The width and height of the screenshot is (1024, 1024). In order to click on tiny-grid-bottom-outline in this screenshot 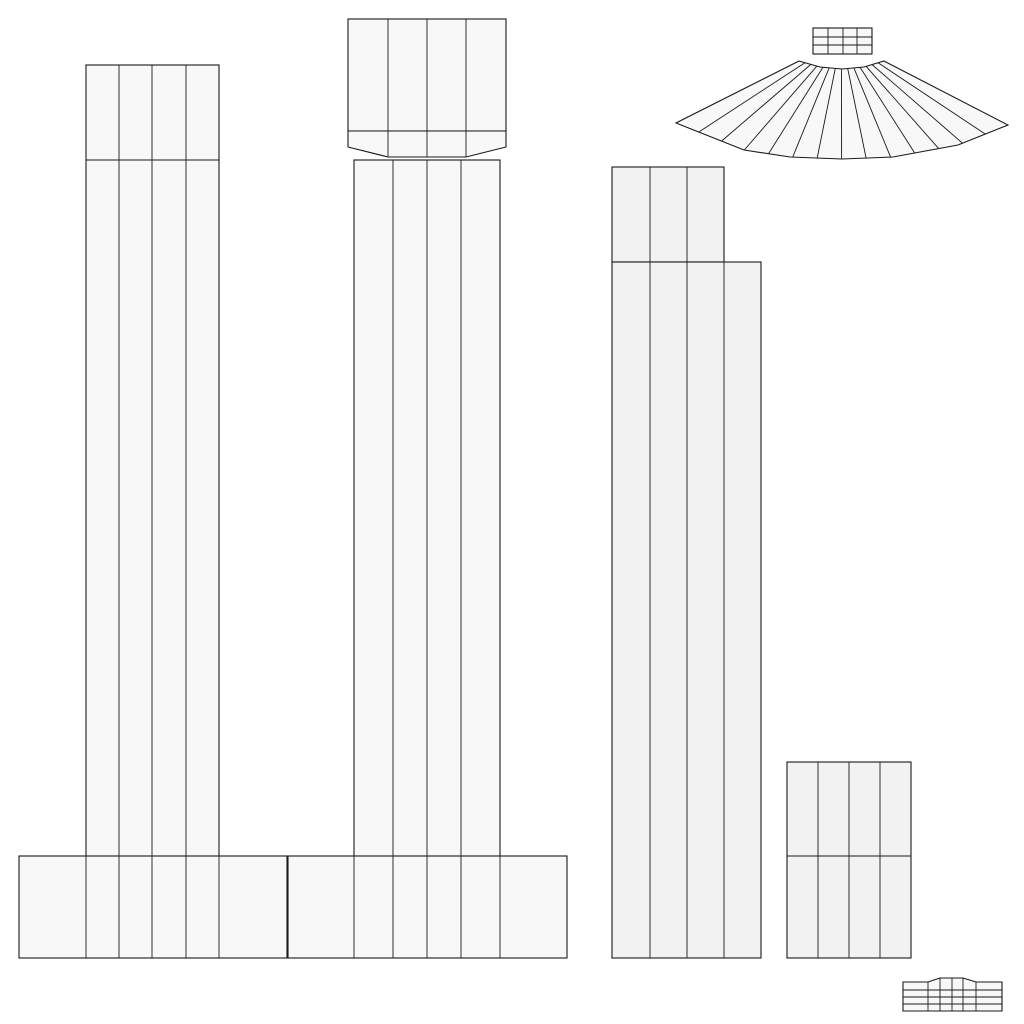, I will do `click(952, 994)`.